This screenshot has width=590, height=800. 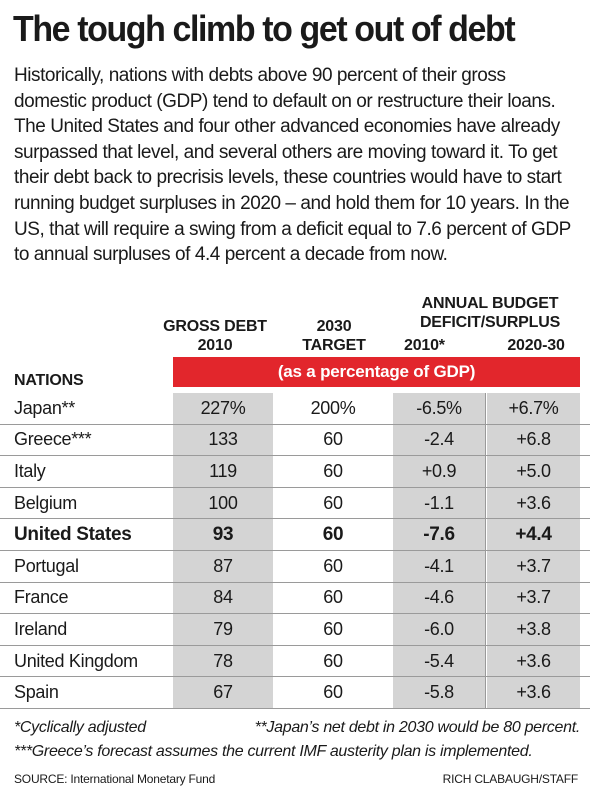 I want to click on gross-debt-cell: 227%, so click(x=223, y=408).